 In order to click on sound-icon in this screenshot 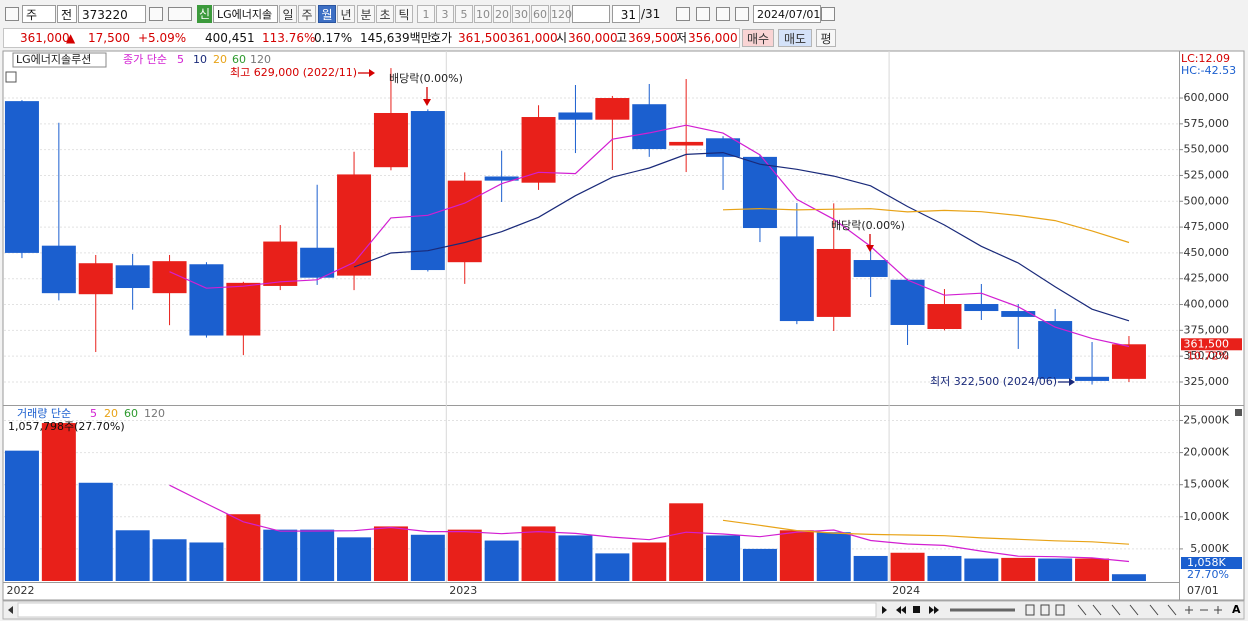, I will do `click(180, 14)`.